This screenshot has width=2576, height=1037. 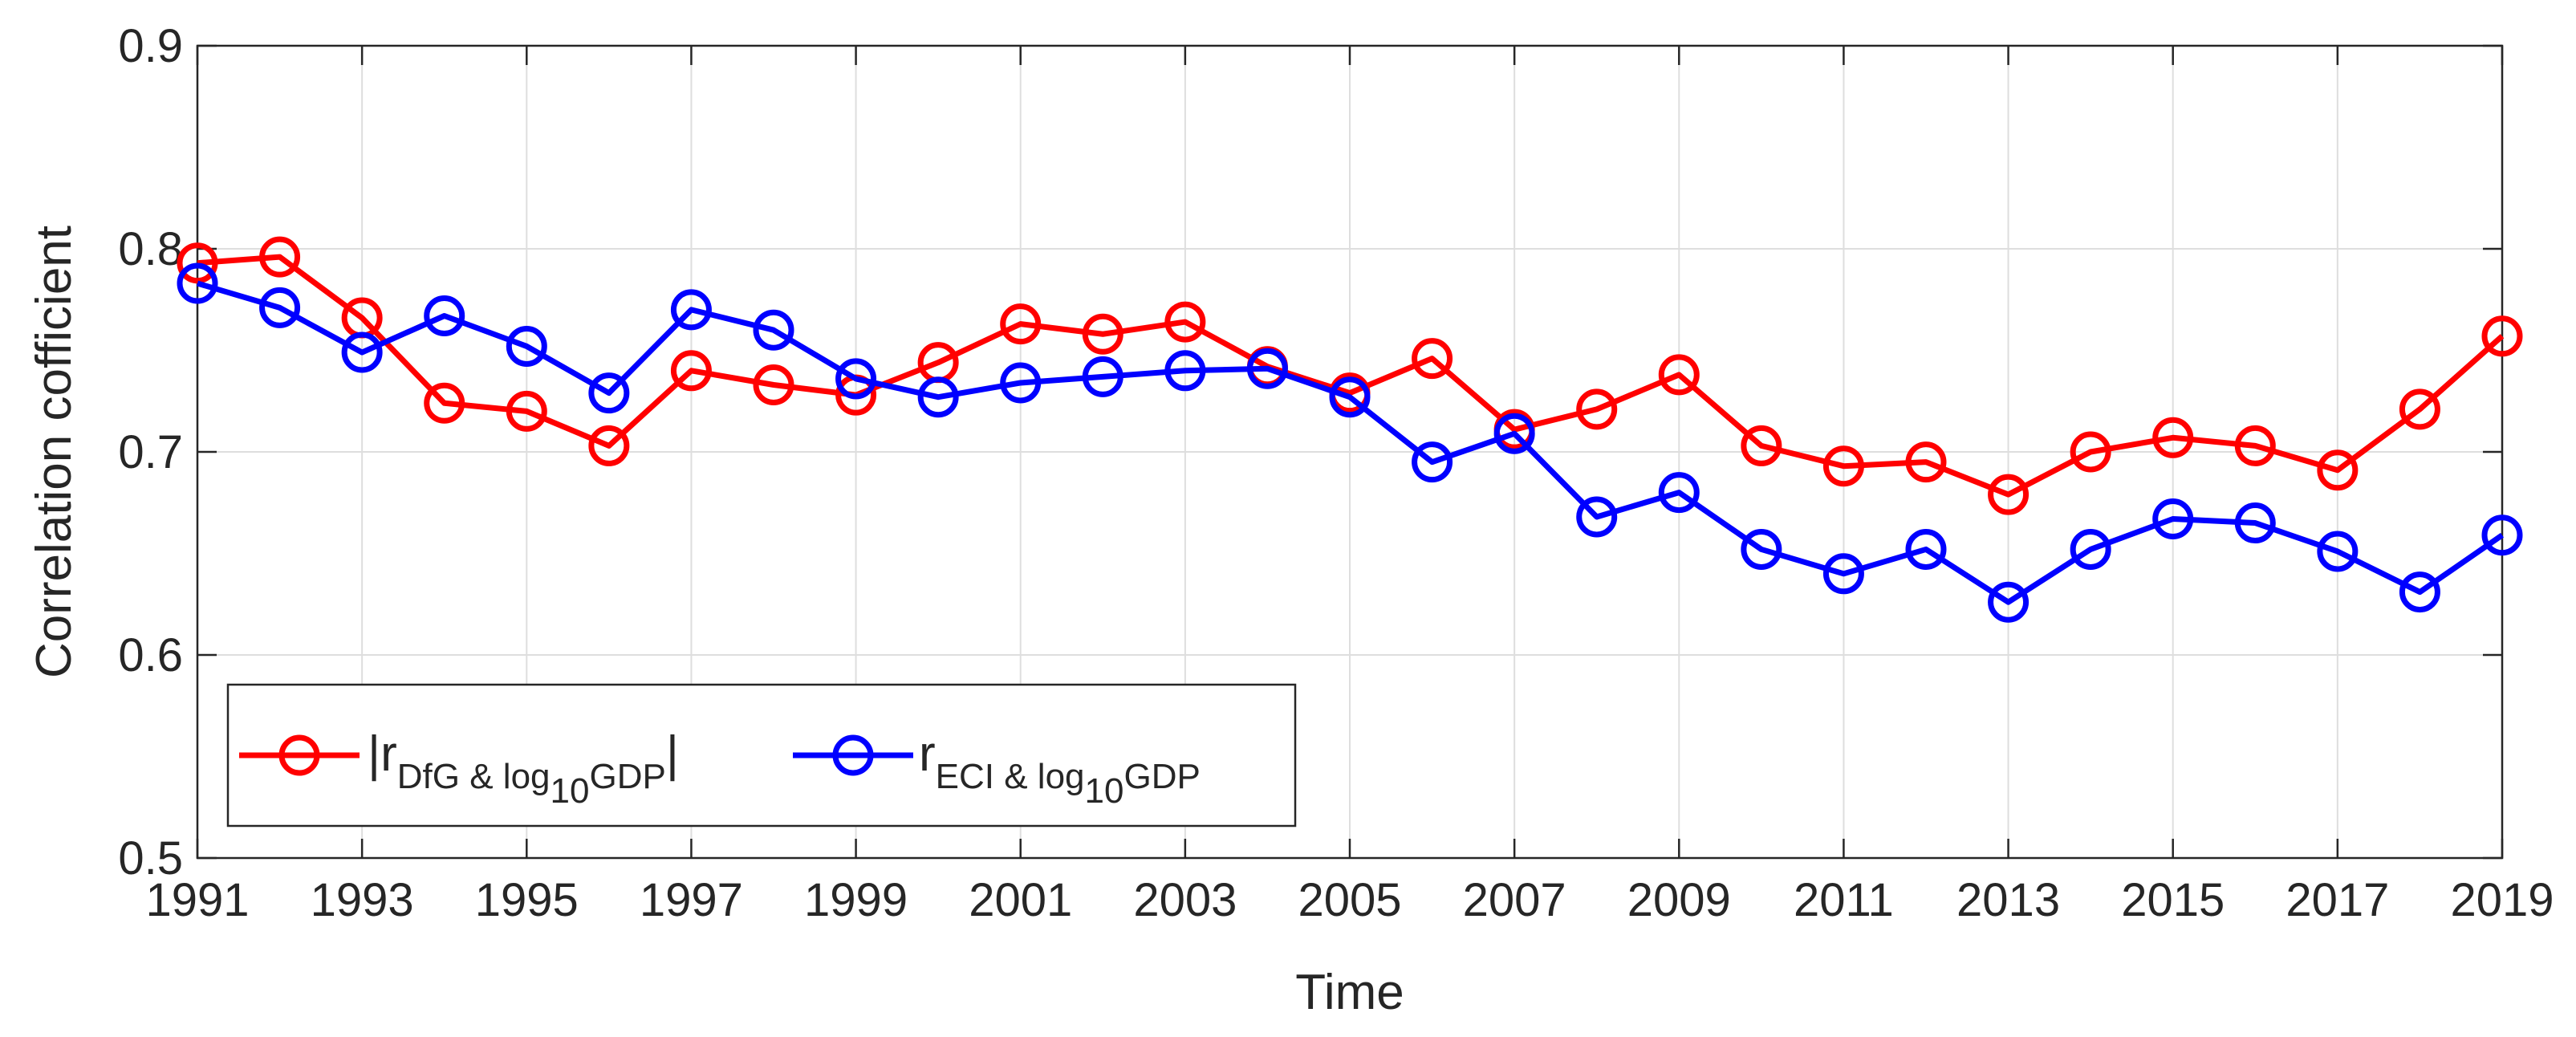 What do you see at coordinates (2008, 900) in the screenshot?
I see `x-tick-label: 2013` at bounding box center [2008, 900].